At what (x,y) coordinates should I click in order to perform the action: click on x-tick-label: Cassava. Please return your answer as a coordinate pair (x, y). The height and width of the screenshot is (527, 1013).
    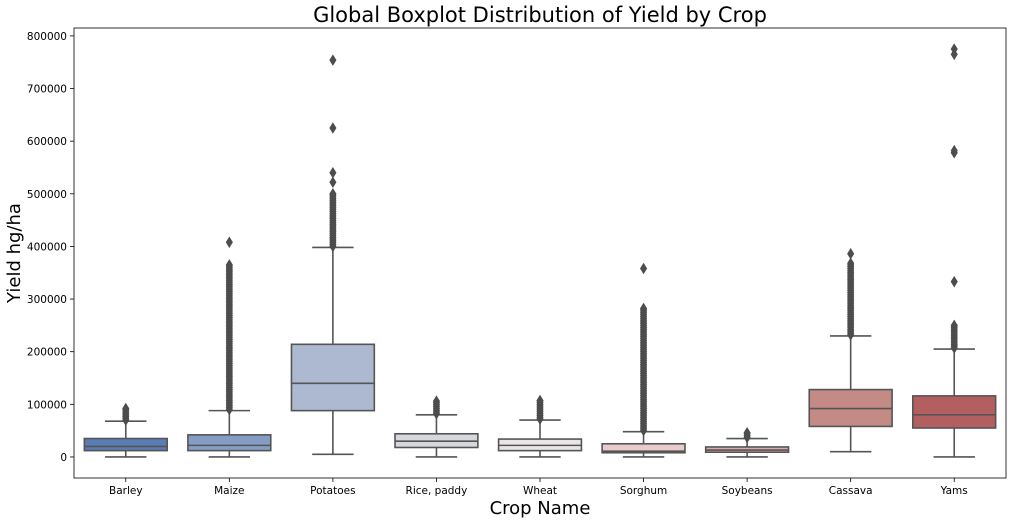
    Looking at the image, I should click on (851, 491).